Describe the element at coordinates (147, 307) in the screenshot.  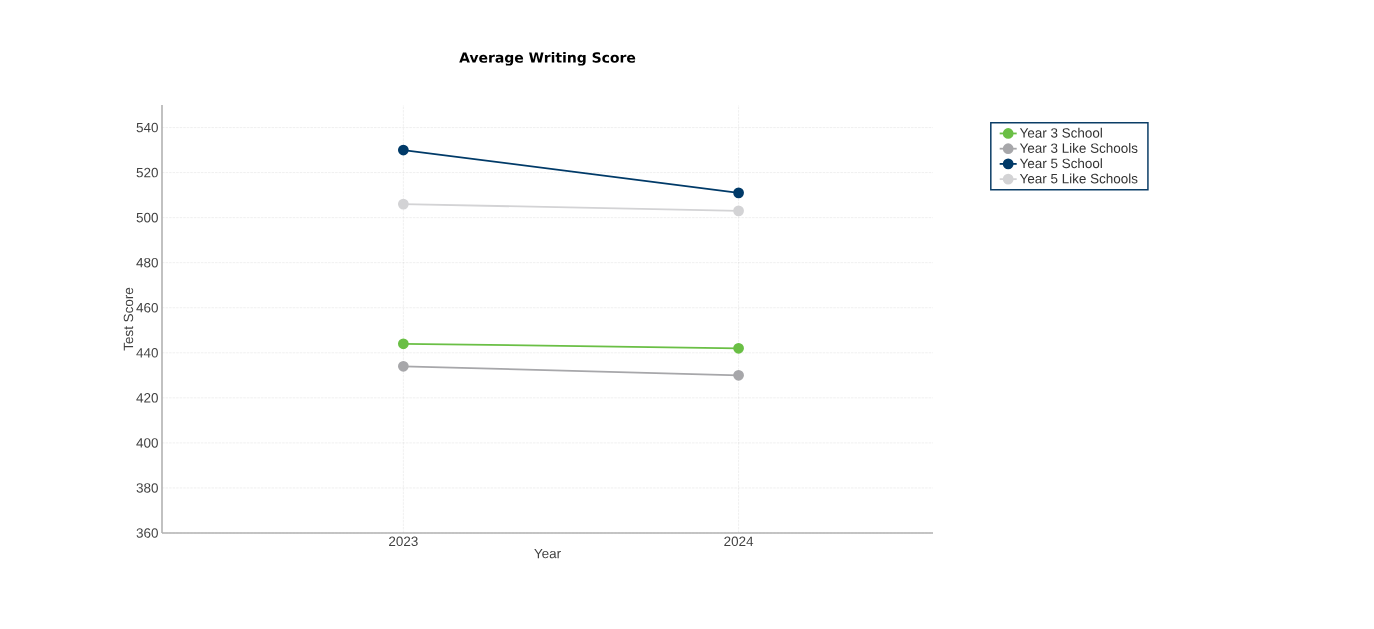
I see `y-tick-label: 460` at that location.